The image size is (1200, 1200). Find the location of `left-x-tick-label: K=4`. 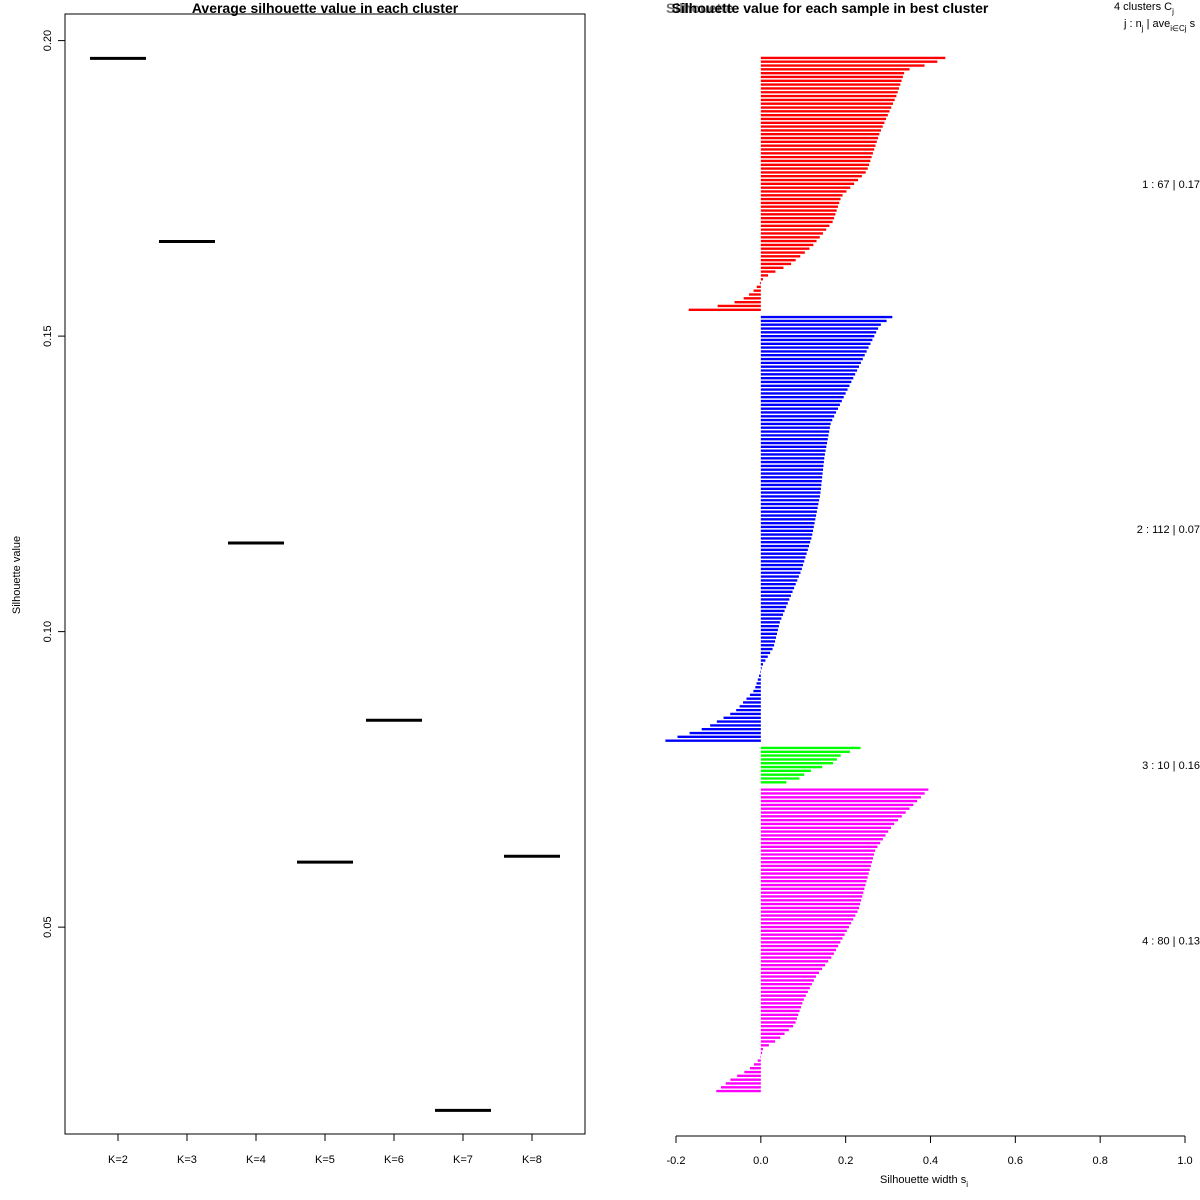

left-x-tick-label: K=4 is located at coordinates (256, 1160).